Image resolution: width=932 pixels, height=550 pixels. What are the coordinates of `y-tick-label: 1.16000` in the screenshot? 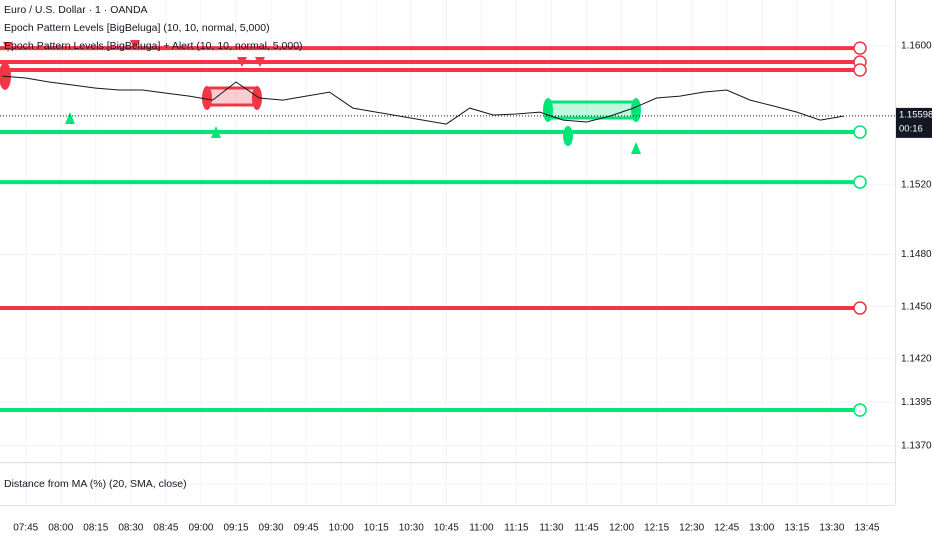 It's located at (916, 46).